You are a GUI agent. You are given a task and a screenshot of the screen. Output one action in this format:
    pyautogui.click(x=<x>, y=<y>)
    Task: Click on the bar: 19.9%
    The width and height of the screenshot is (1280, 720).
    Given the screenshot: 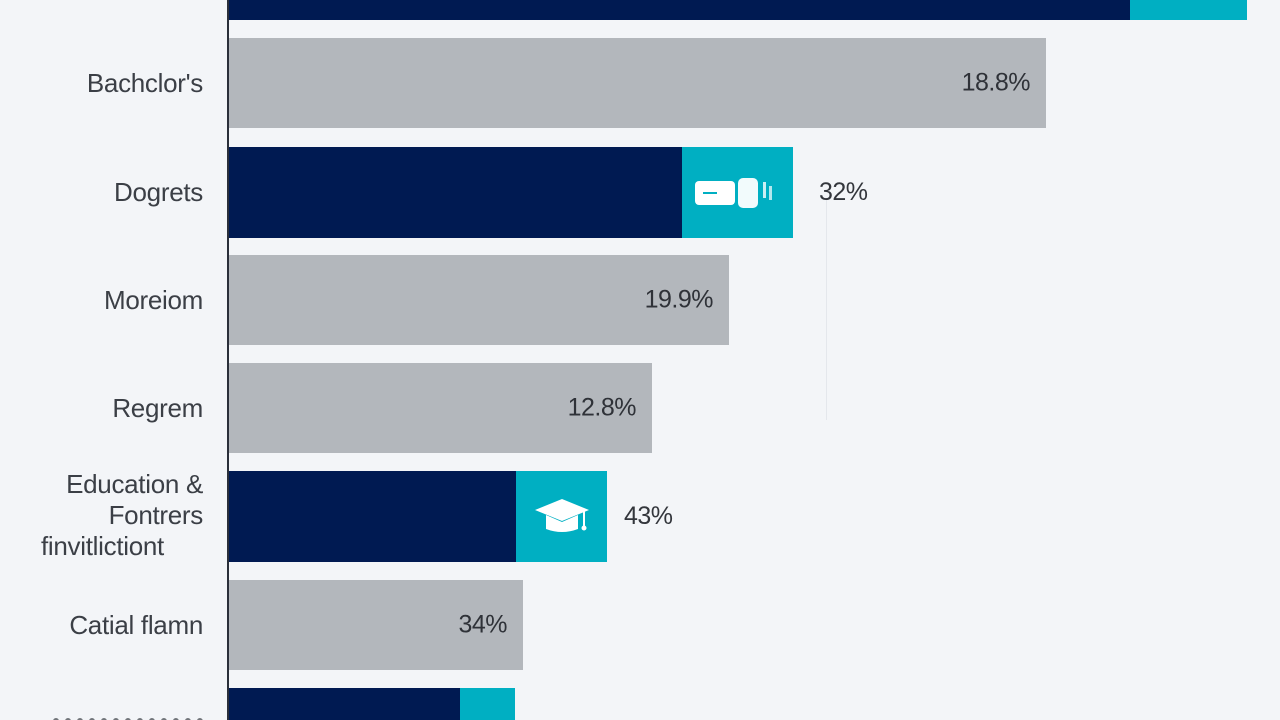 What is the action you would take?
    pyautogui.click(x=479, y=300)
    